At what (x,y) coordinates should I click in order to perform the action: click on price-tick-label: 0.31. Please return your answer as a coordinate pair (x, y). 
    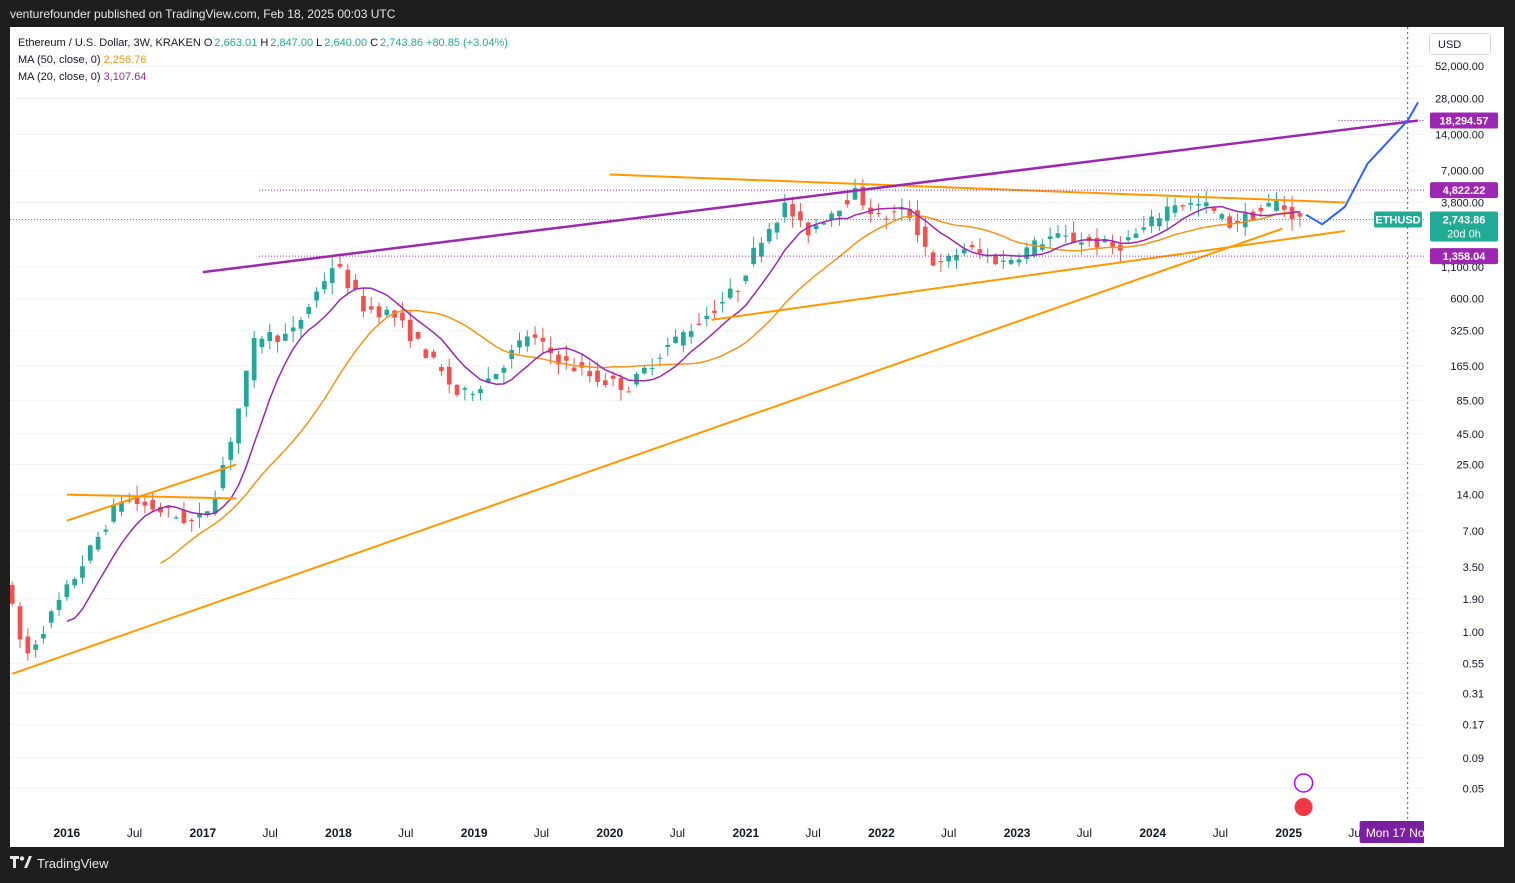
    Looking at the image, I should click on (1473, 694).